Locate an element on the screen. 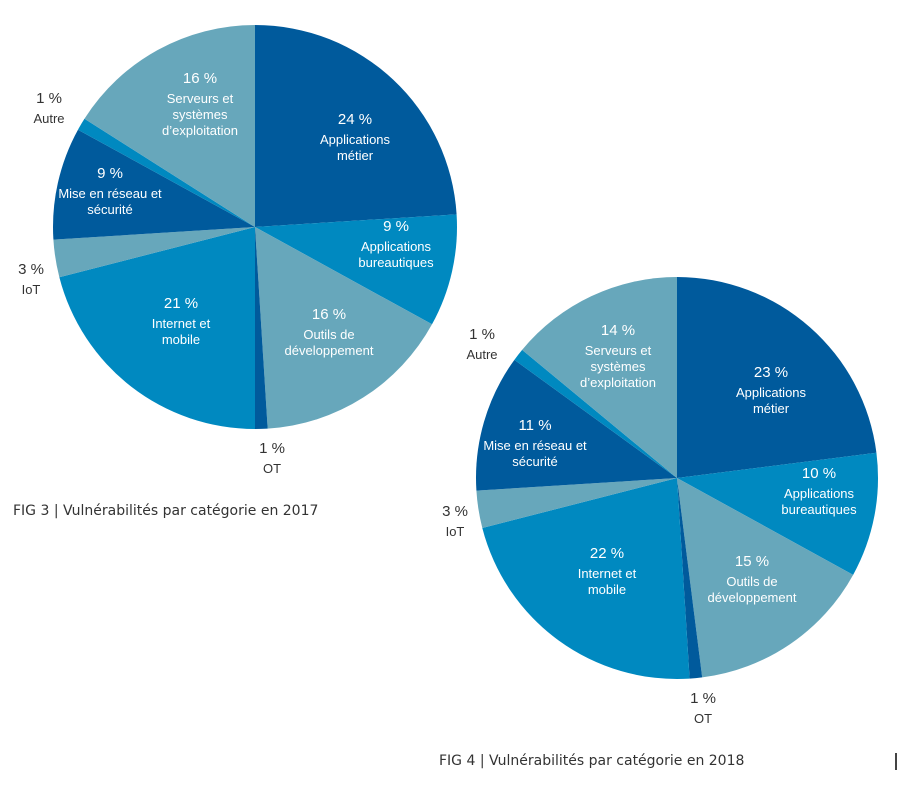 This screenshot has height=791, width=898. slice-label-applications-bureautiques: 9 % Applications bureautiques is located at coordinates (396, 244).